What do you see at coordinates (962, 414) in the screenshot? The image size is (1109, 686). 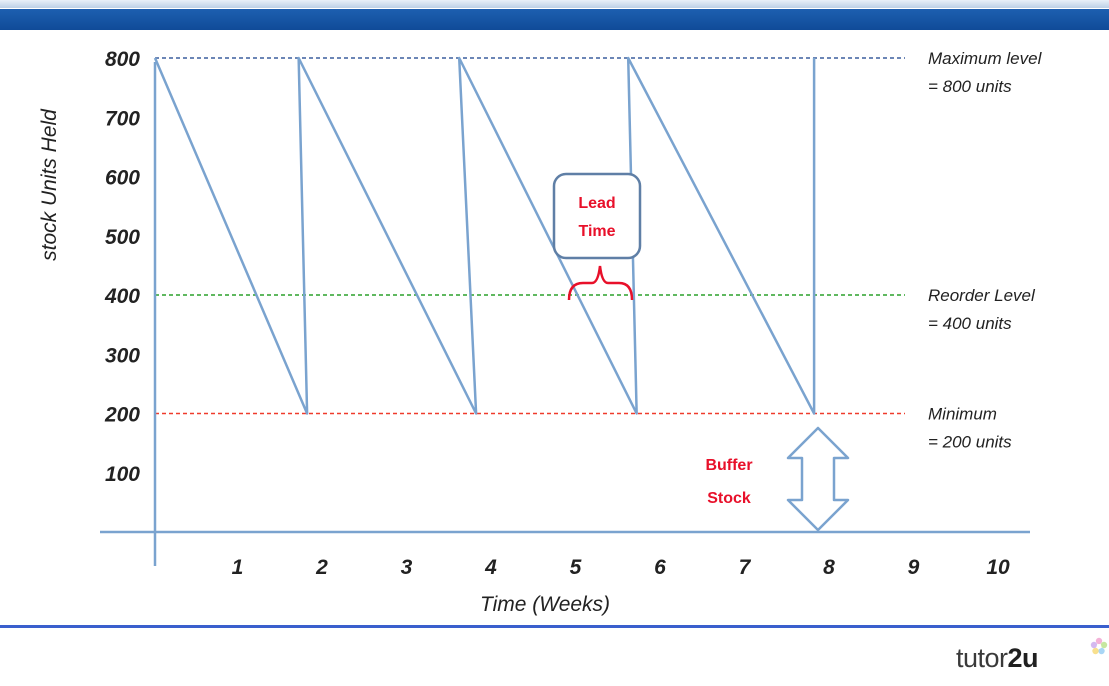 I see `reference-label-200-0: Minimum` at bounding box center [962, 414].